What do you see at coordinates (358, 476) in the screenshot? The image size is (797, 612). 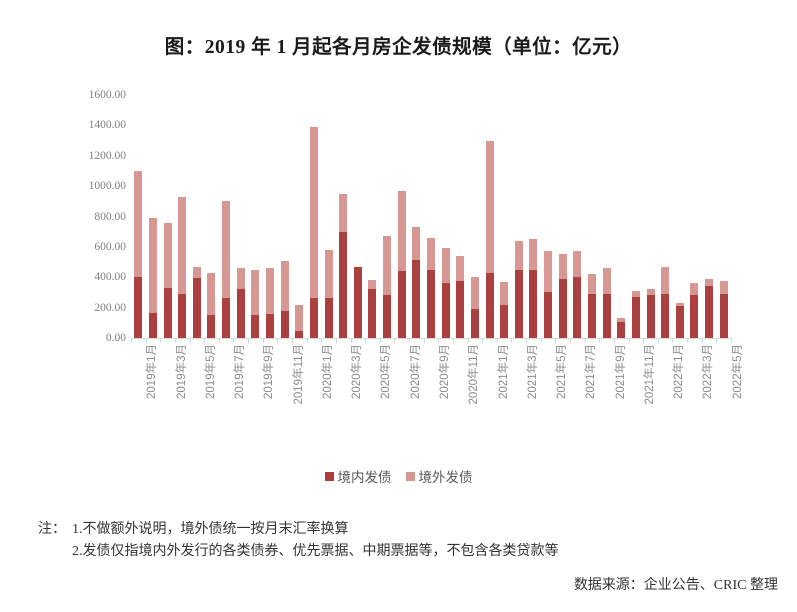 I see `legend-item: 境内发债` at bounding box center [358, 476].